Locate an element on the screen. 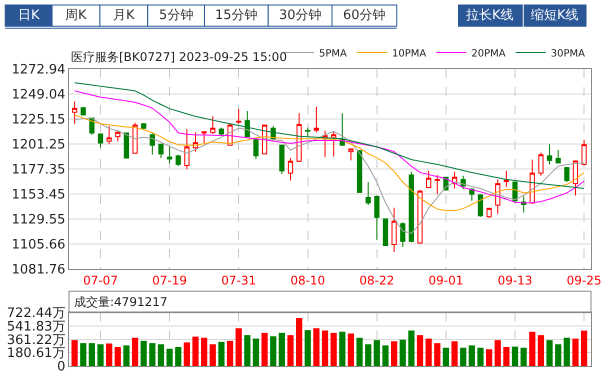  legend-label: 20PMA is located at coordinates (488, 54).